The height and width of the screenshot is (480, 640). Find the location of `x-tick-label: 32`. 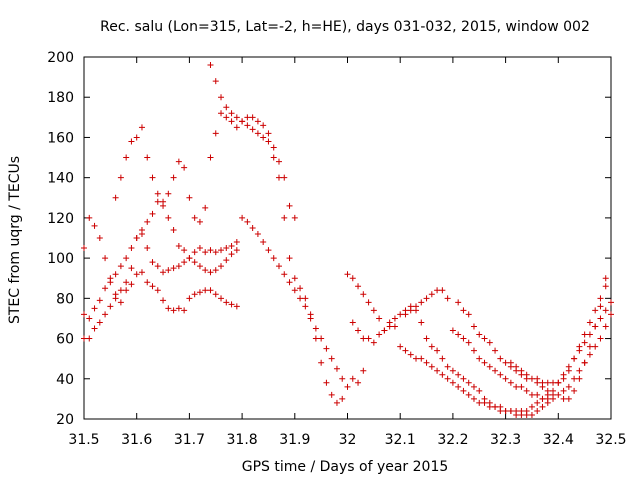

x-tick-label: 32 is located at coordinates (348, 440).